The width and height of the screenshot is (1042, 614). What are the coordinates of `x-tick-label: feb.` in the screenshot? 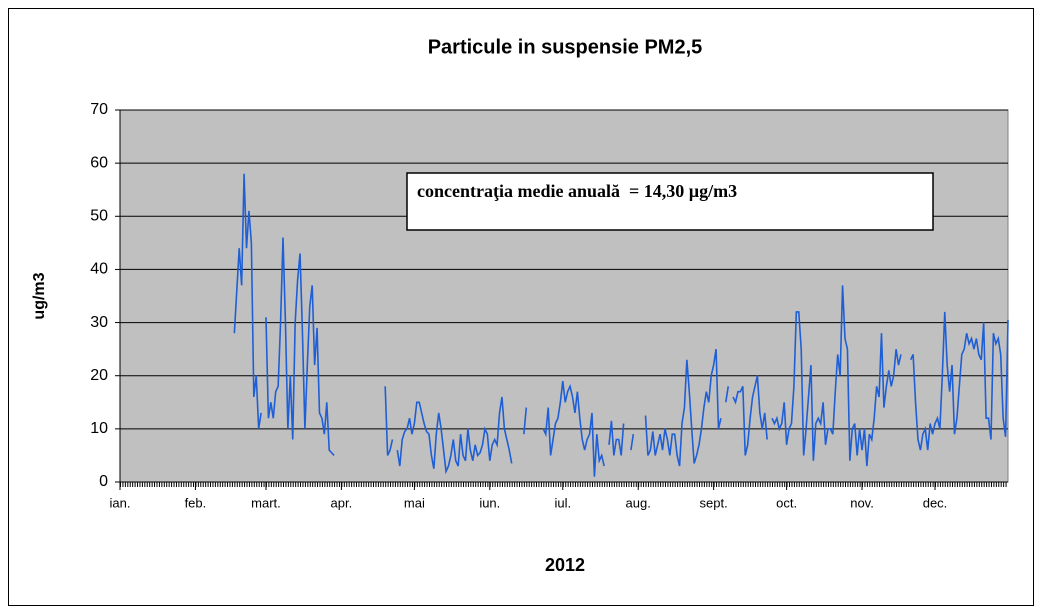 It's located at (196, 502).